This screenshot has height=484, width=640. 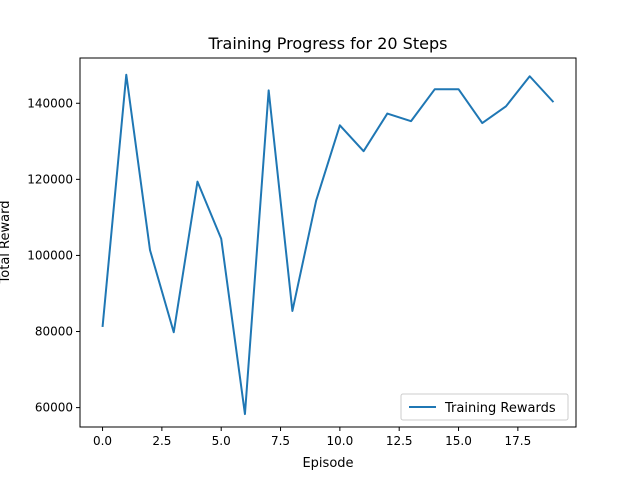 I want to click on legend-box, so click(x=484, y=407).